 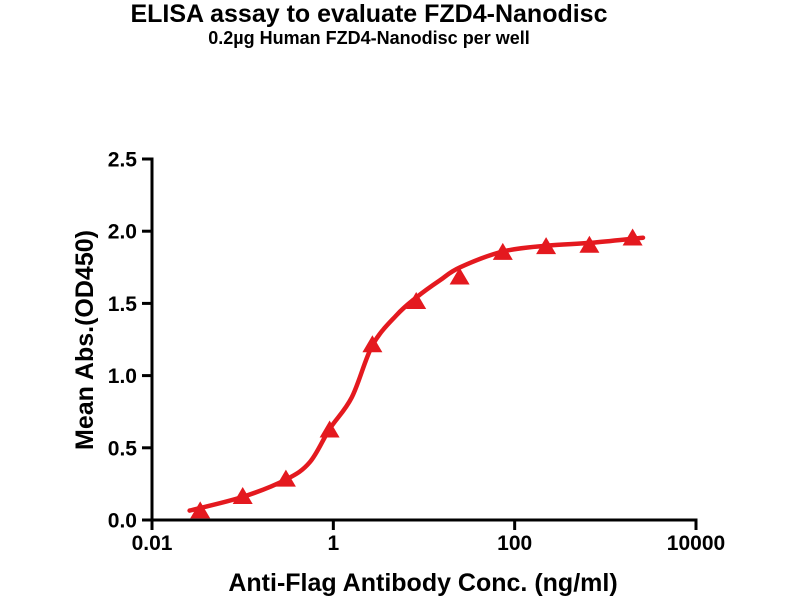 I want to click on chart-title: ELISA assay to evaluate FZD4-Nanodisc, so click(x=369, y=14).